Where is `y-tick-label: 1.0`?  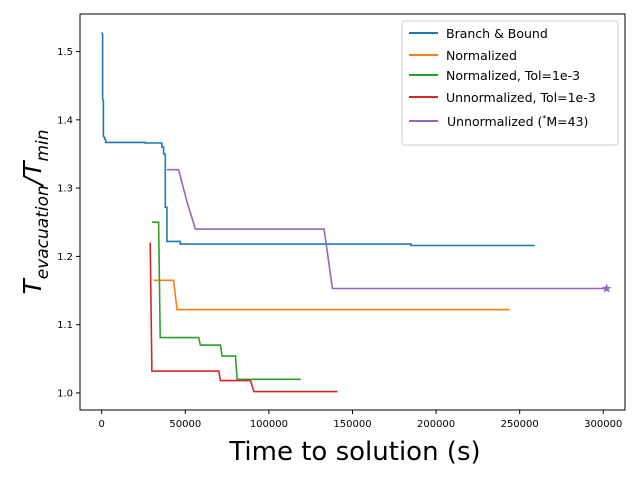
y-tick-label: 1.0 is located at coordinates (65, 393).